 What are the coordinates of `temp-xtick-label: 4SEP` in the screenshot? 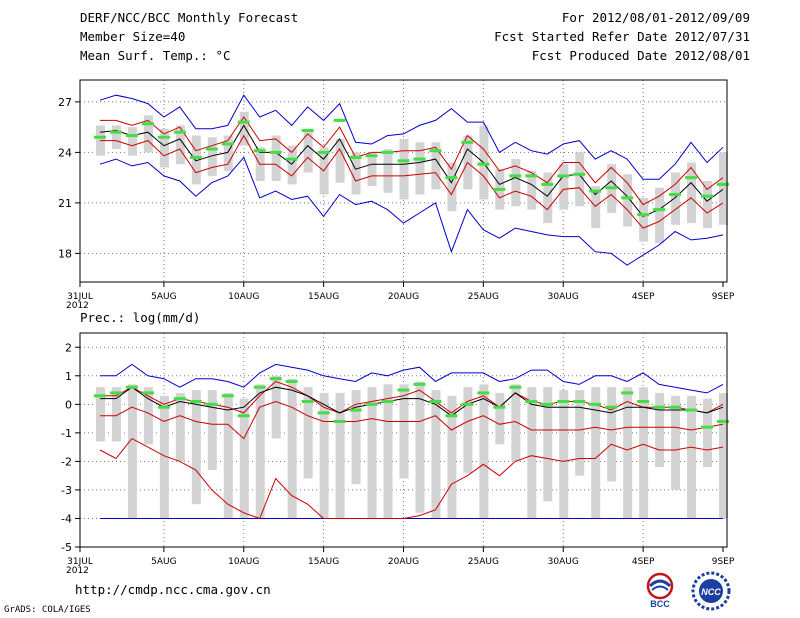 It's located at (643, 297).